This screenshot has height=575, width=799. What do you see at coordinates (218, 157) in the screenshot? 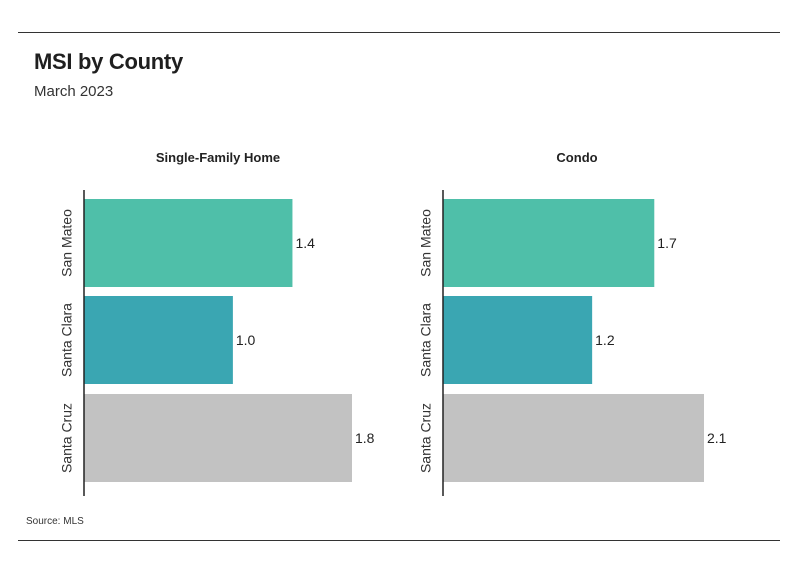
I see `panel-title-single-family-home: Single-Family Home` at bounding box center [218, 157].